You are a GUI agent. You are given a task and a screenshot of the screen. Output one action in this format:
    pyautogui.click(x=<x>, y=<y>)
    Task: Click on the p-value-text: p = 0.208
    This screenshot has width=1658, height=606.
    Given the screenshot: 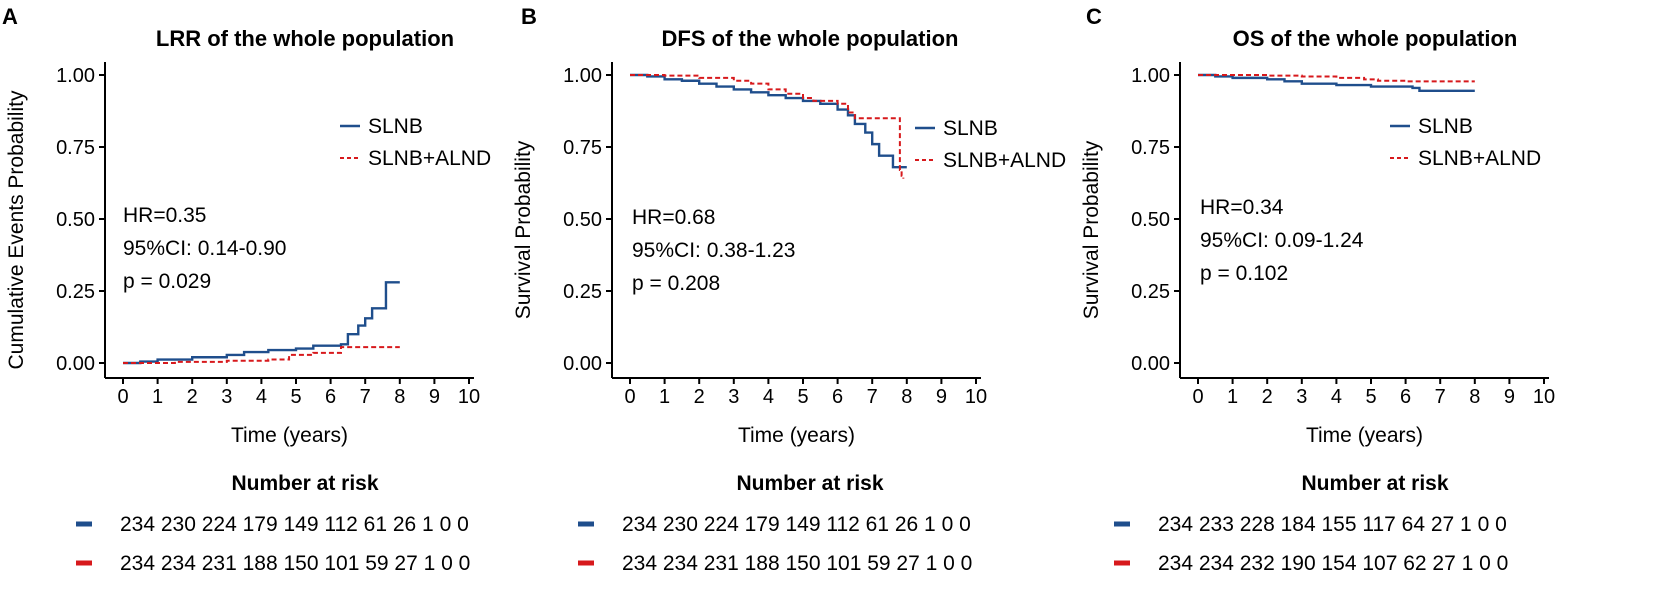 What is the action you would take?
    pyautogui.click(x=676, y=283)
    